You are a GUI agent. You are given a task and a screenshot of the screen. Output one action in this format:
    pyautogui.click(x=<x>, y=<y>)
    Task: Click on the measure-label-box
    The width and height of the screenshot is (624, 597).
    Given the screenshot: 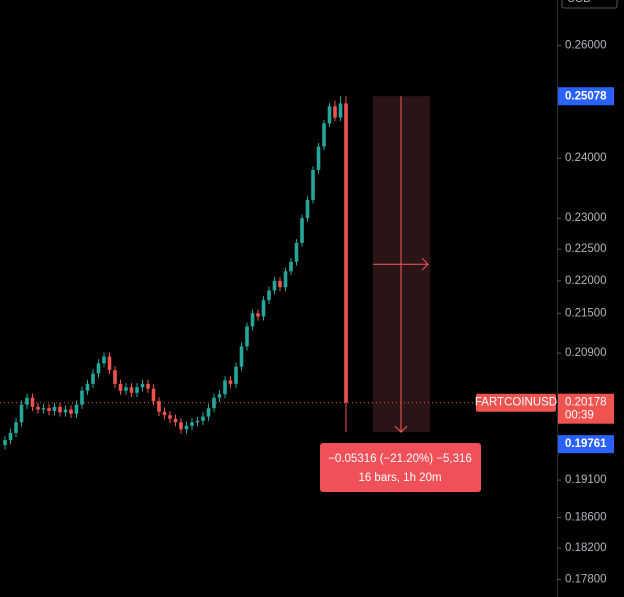 What is the action you would take?
    pyautogui.click(x=400, y=467)
    